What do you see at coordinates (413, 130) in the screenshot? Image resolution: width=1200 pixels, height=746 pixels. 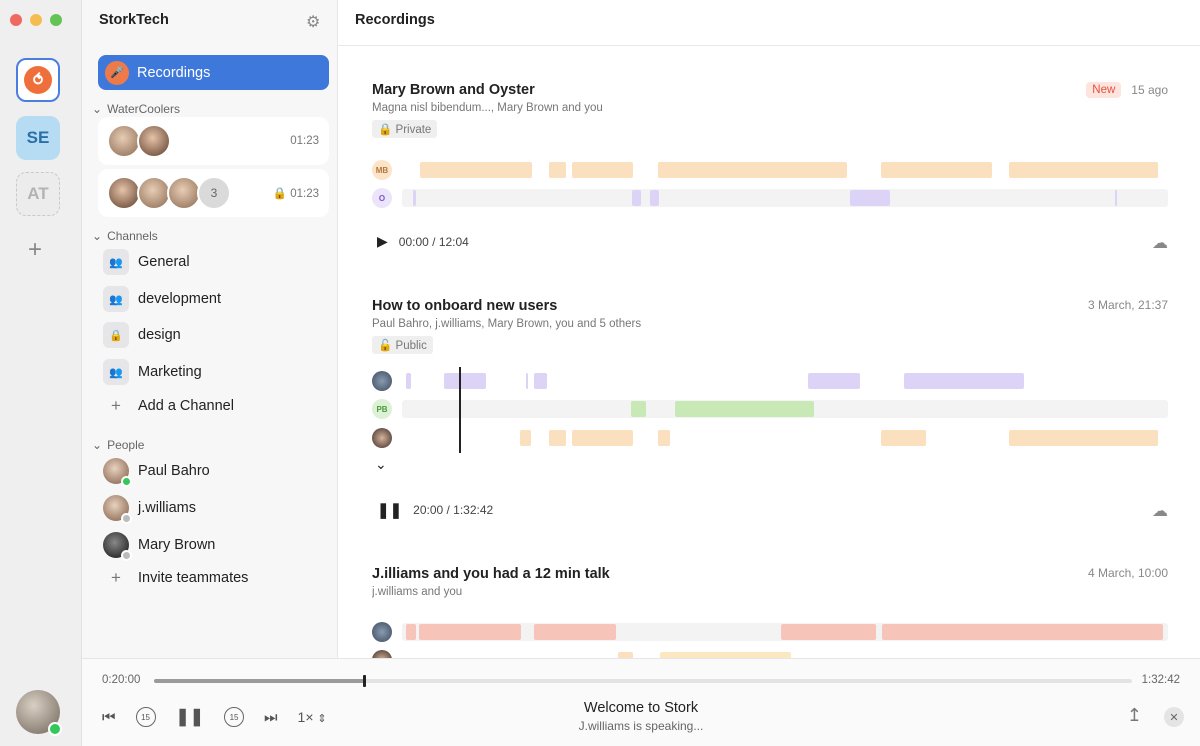 I see `visibility-label: Private` at bounding box center [413, 130].